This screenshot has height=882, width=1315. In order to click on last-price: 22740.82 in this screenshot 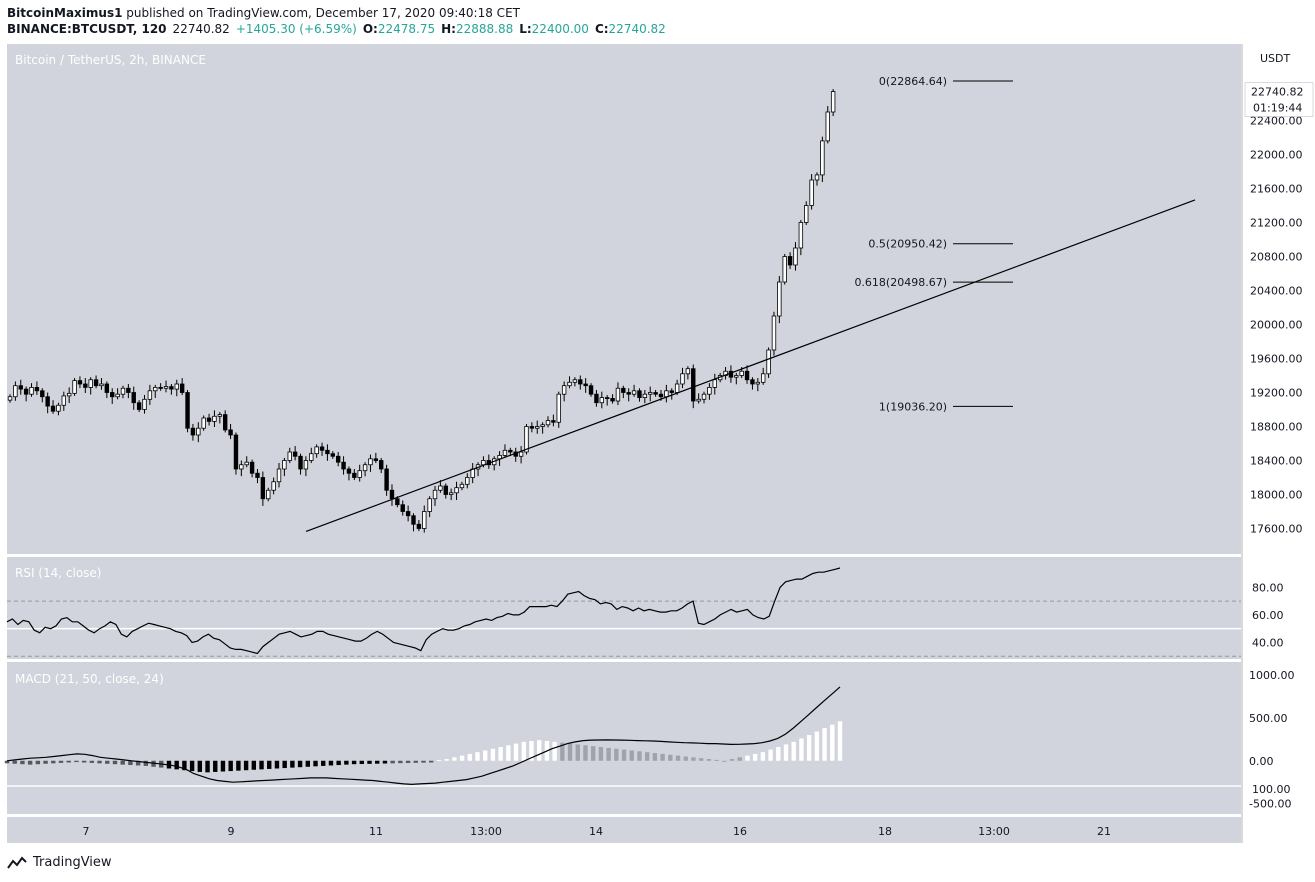, I will do `click(201, 29)`.